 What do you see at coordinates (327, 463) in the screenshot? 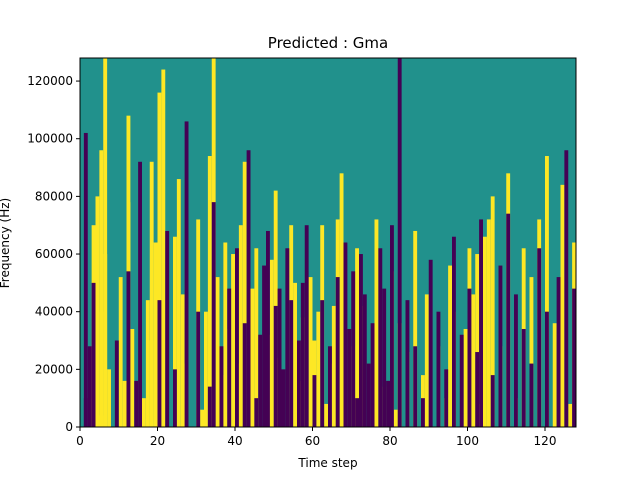
I see `x-axis-label: Time step` at bounding box center [327, 463].